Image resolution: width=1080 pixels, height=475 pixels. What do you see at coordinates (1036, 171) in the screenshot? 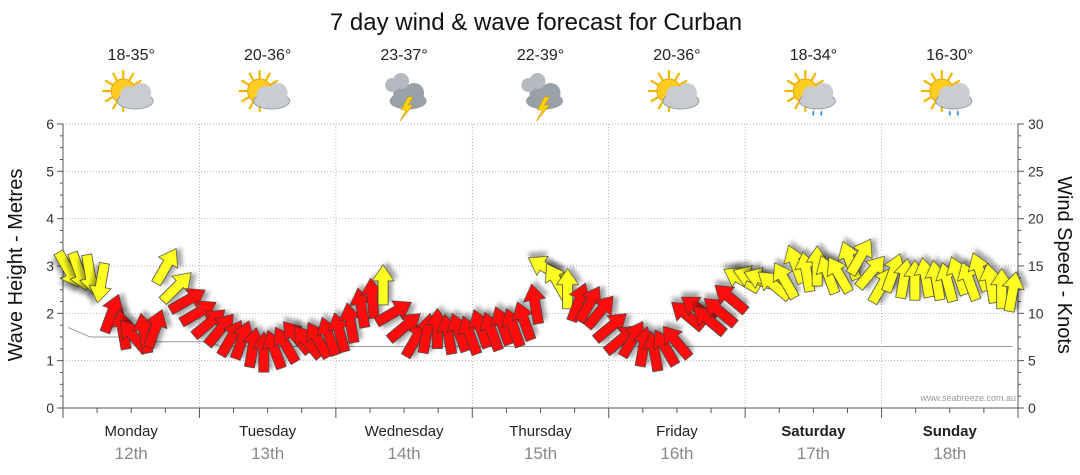
I see `y-tick-label-right: 25` at bounding box center [1036, 171].